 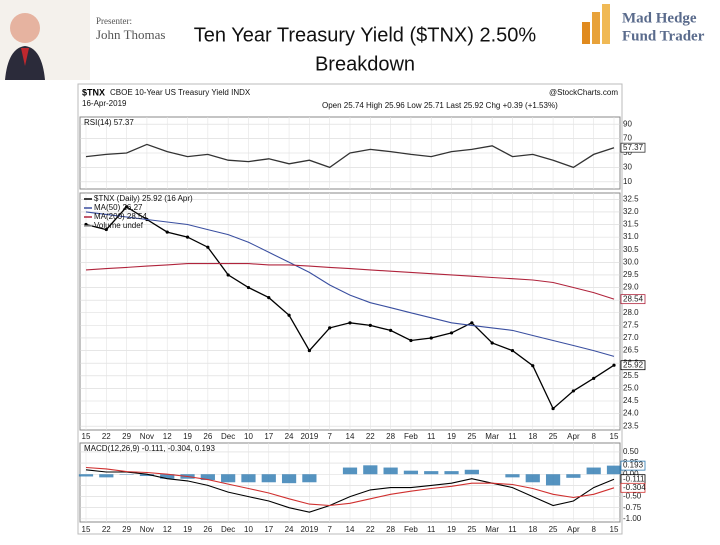 I want to click on y-tick-label: 10, so click(x=627, y=181).